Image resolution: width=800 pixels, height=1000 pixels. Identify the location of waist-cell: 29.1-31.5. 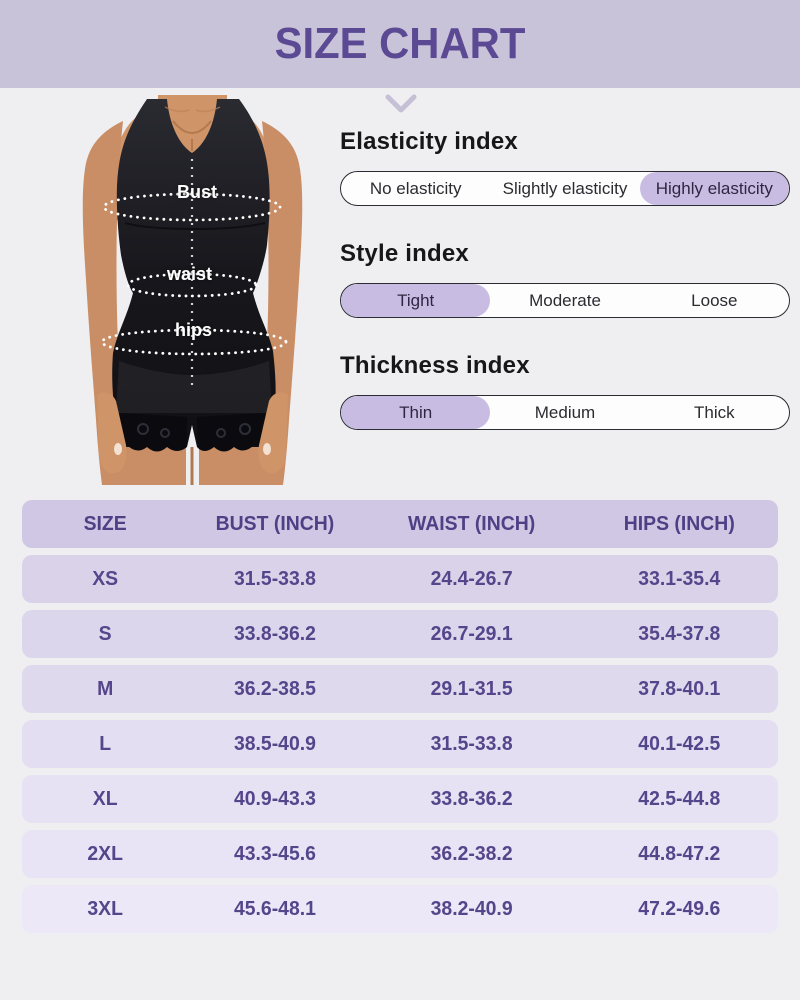
(471, 688).